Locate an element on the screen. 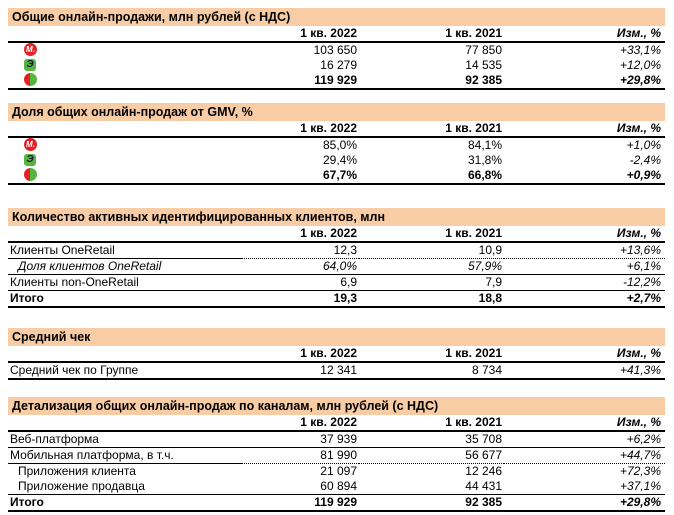  value-2022: 85,0% is located at coordinates (339, 145).